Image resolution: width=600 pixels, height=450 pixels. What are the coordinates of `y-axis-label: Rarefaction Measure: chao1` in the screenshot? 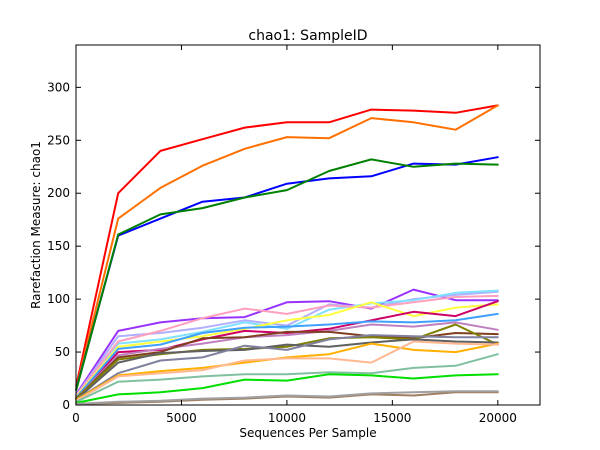 It's located at (36, 225).